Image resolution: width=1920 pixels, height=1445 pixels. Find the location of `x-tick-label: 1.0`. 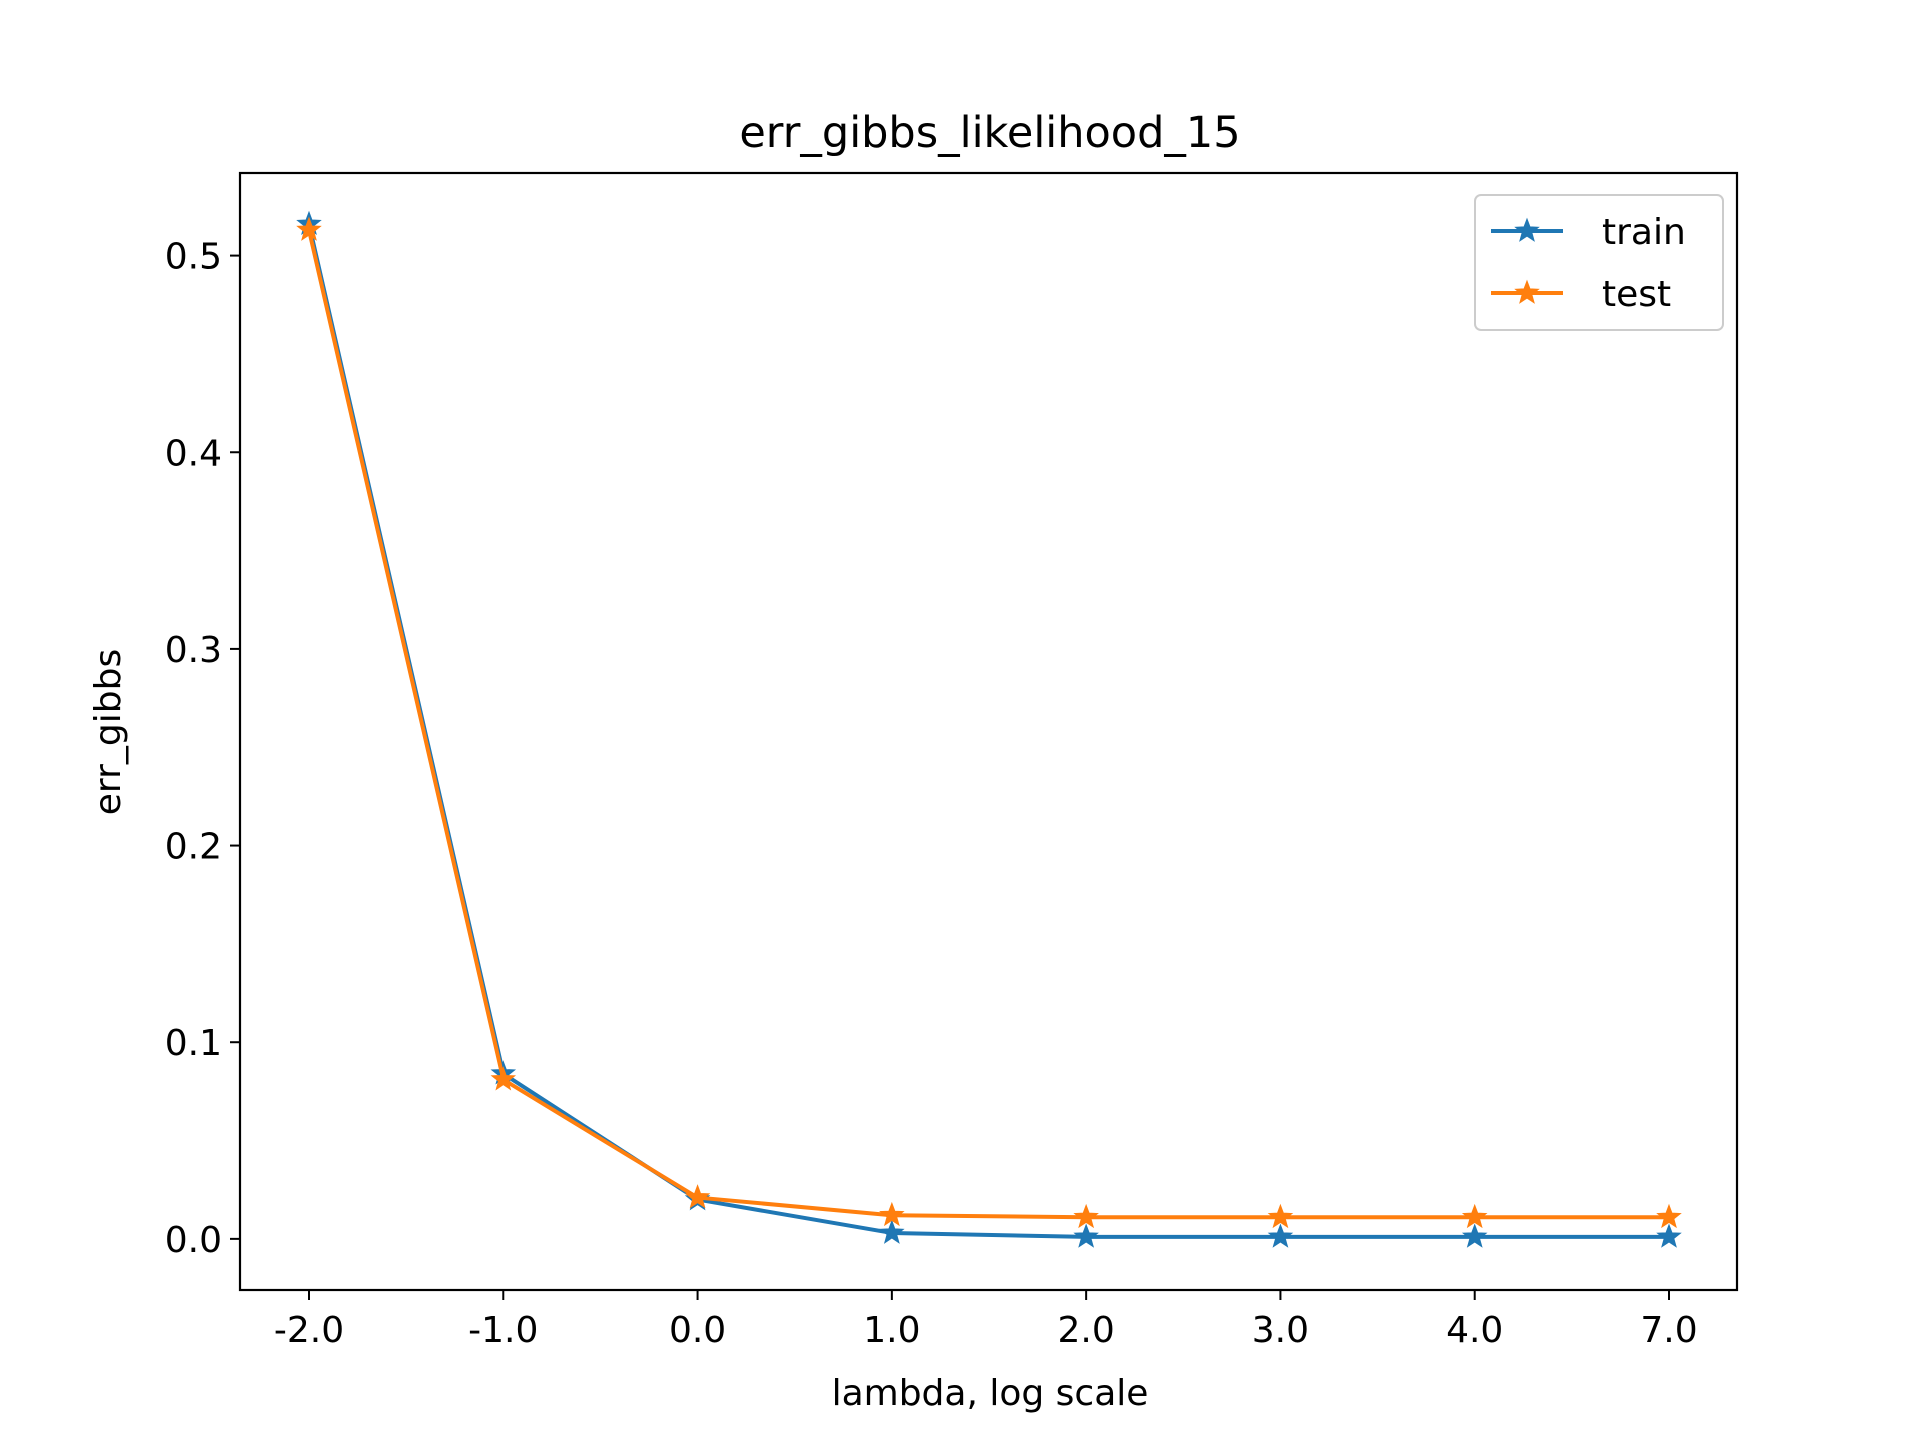

x-tick-label: 1.0 is located at coordinates (891, 1330).